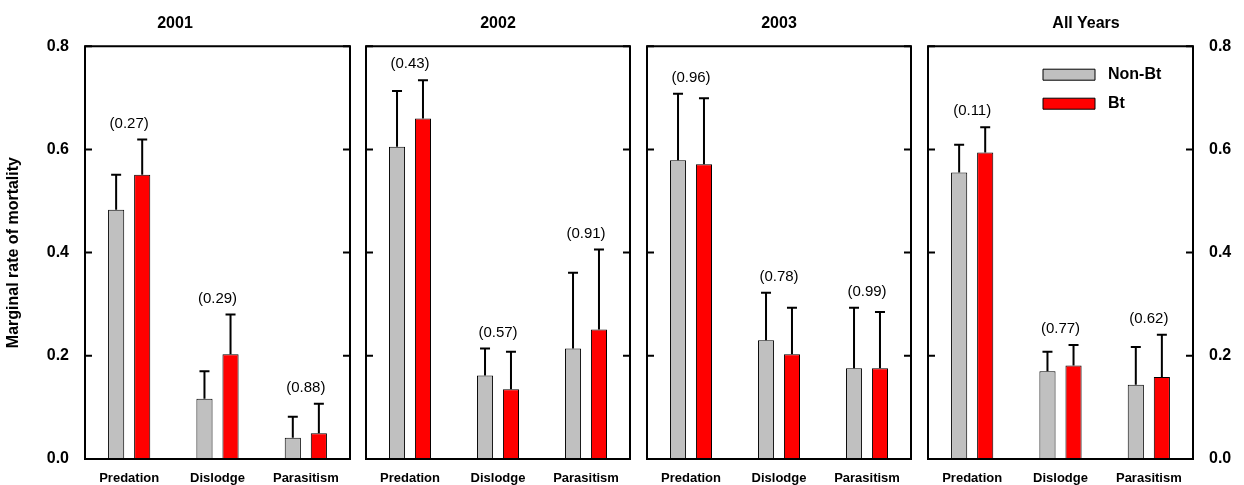  What do you see at coordinates (129, 122) in the screenshot?
I see `annotation: (0.27)` at bounding box center [129, 122].